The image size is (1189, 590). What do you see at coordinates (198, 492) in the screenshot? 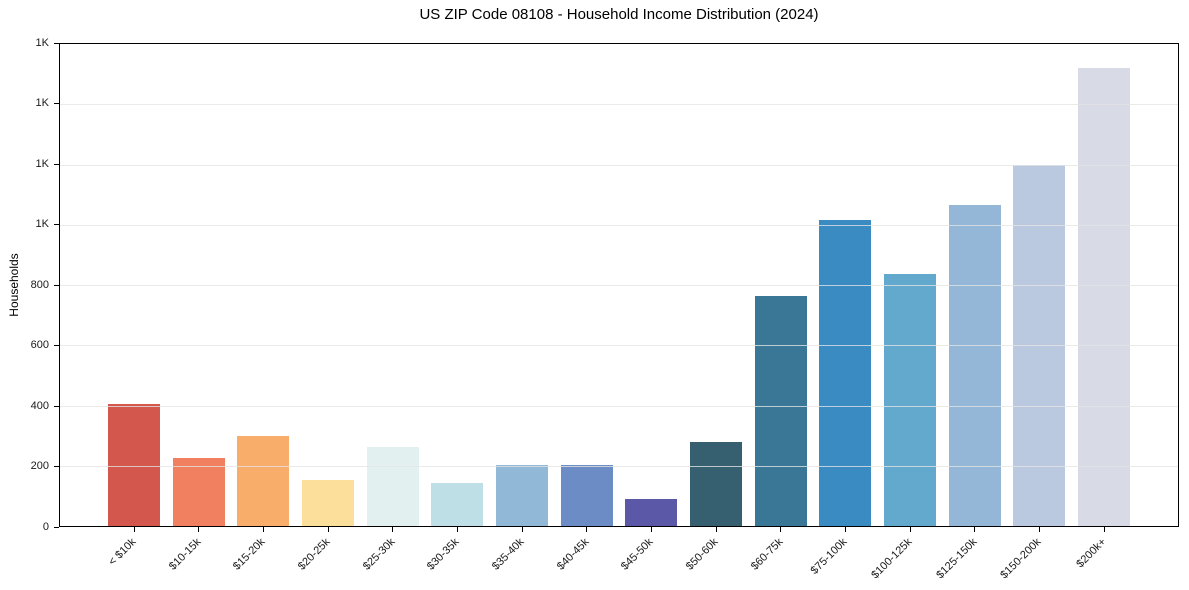
I see `bar-$10-15k` at bounding box center [198, 492].